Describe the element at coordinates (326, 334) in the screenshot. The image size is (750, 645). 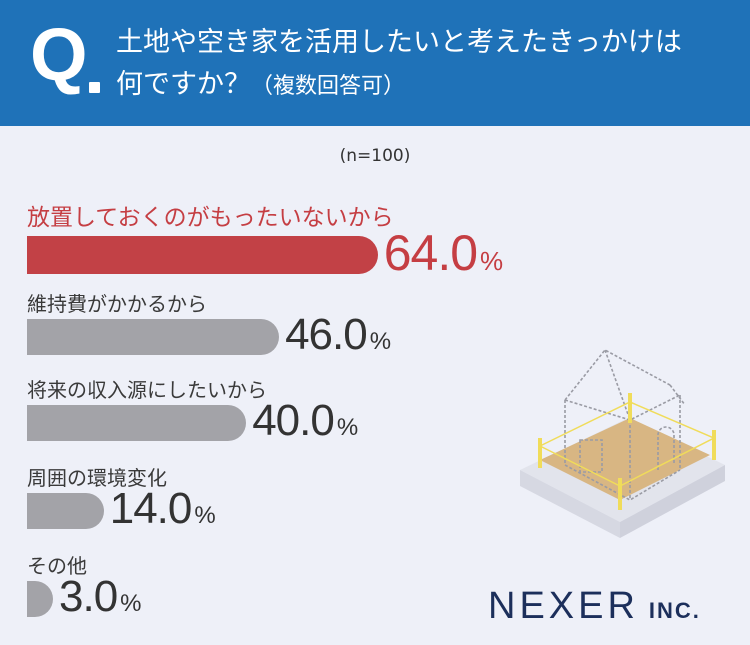
I see `value-number-maintenance: 46.0` at that location.